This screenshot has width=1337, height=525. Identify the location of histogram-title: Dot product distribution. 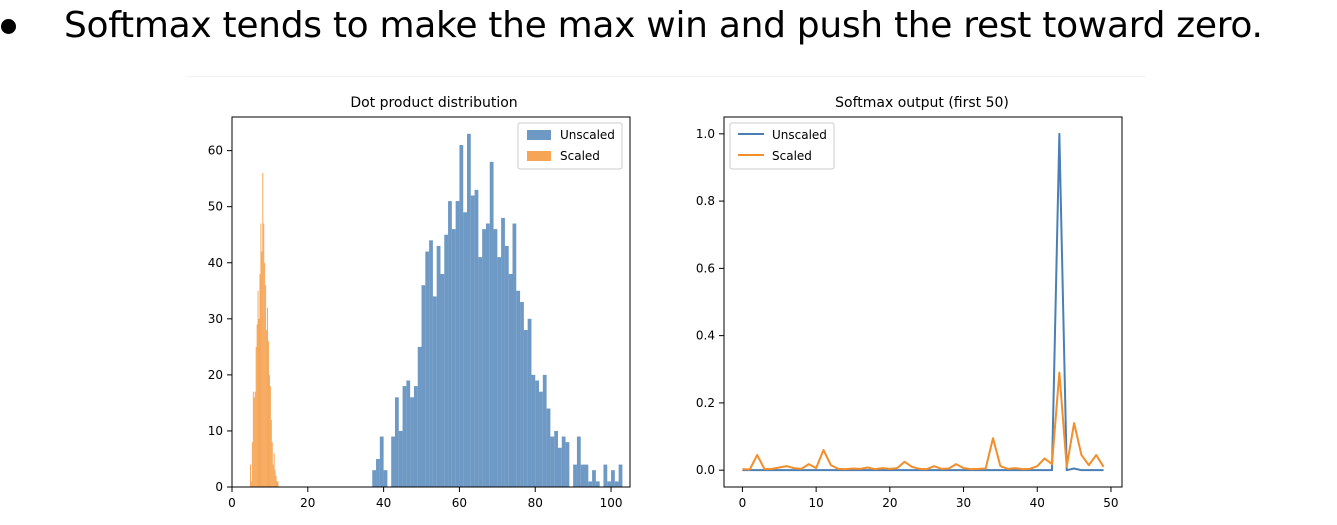
(433, 103).